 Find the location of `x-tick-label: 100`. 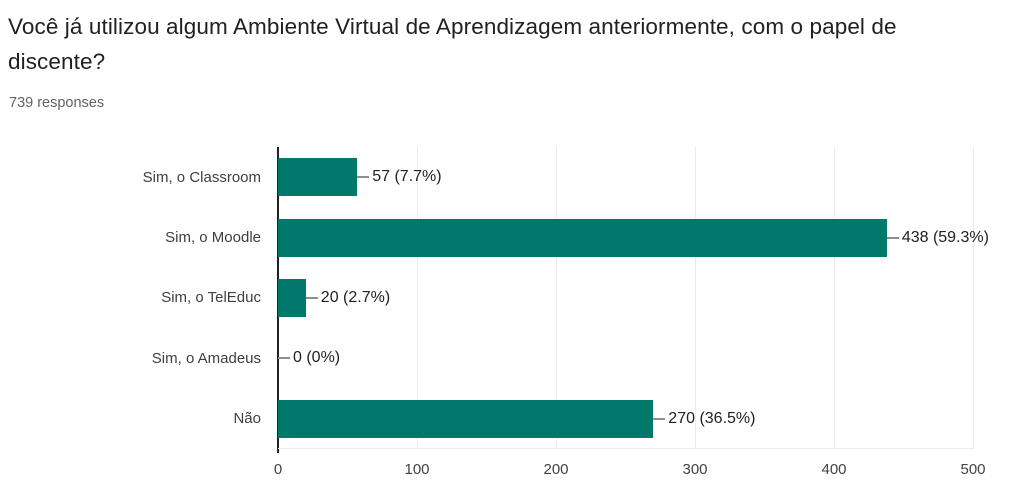

x-tick-label: 100 is located at coordinates (417, 469).